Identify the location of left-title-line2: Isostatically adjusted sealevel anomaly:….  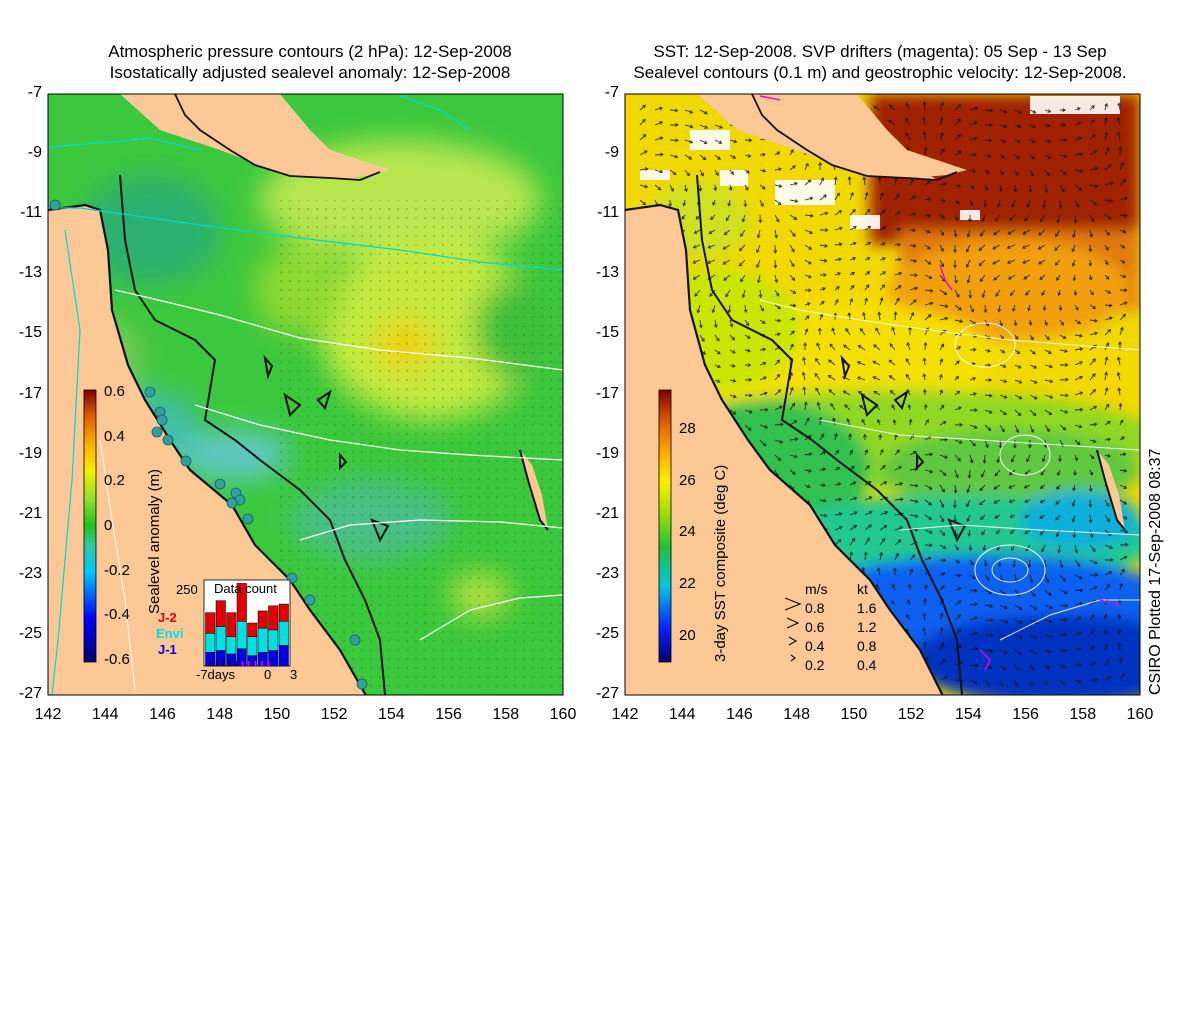
(310, 72).